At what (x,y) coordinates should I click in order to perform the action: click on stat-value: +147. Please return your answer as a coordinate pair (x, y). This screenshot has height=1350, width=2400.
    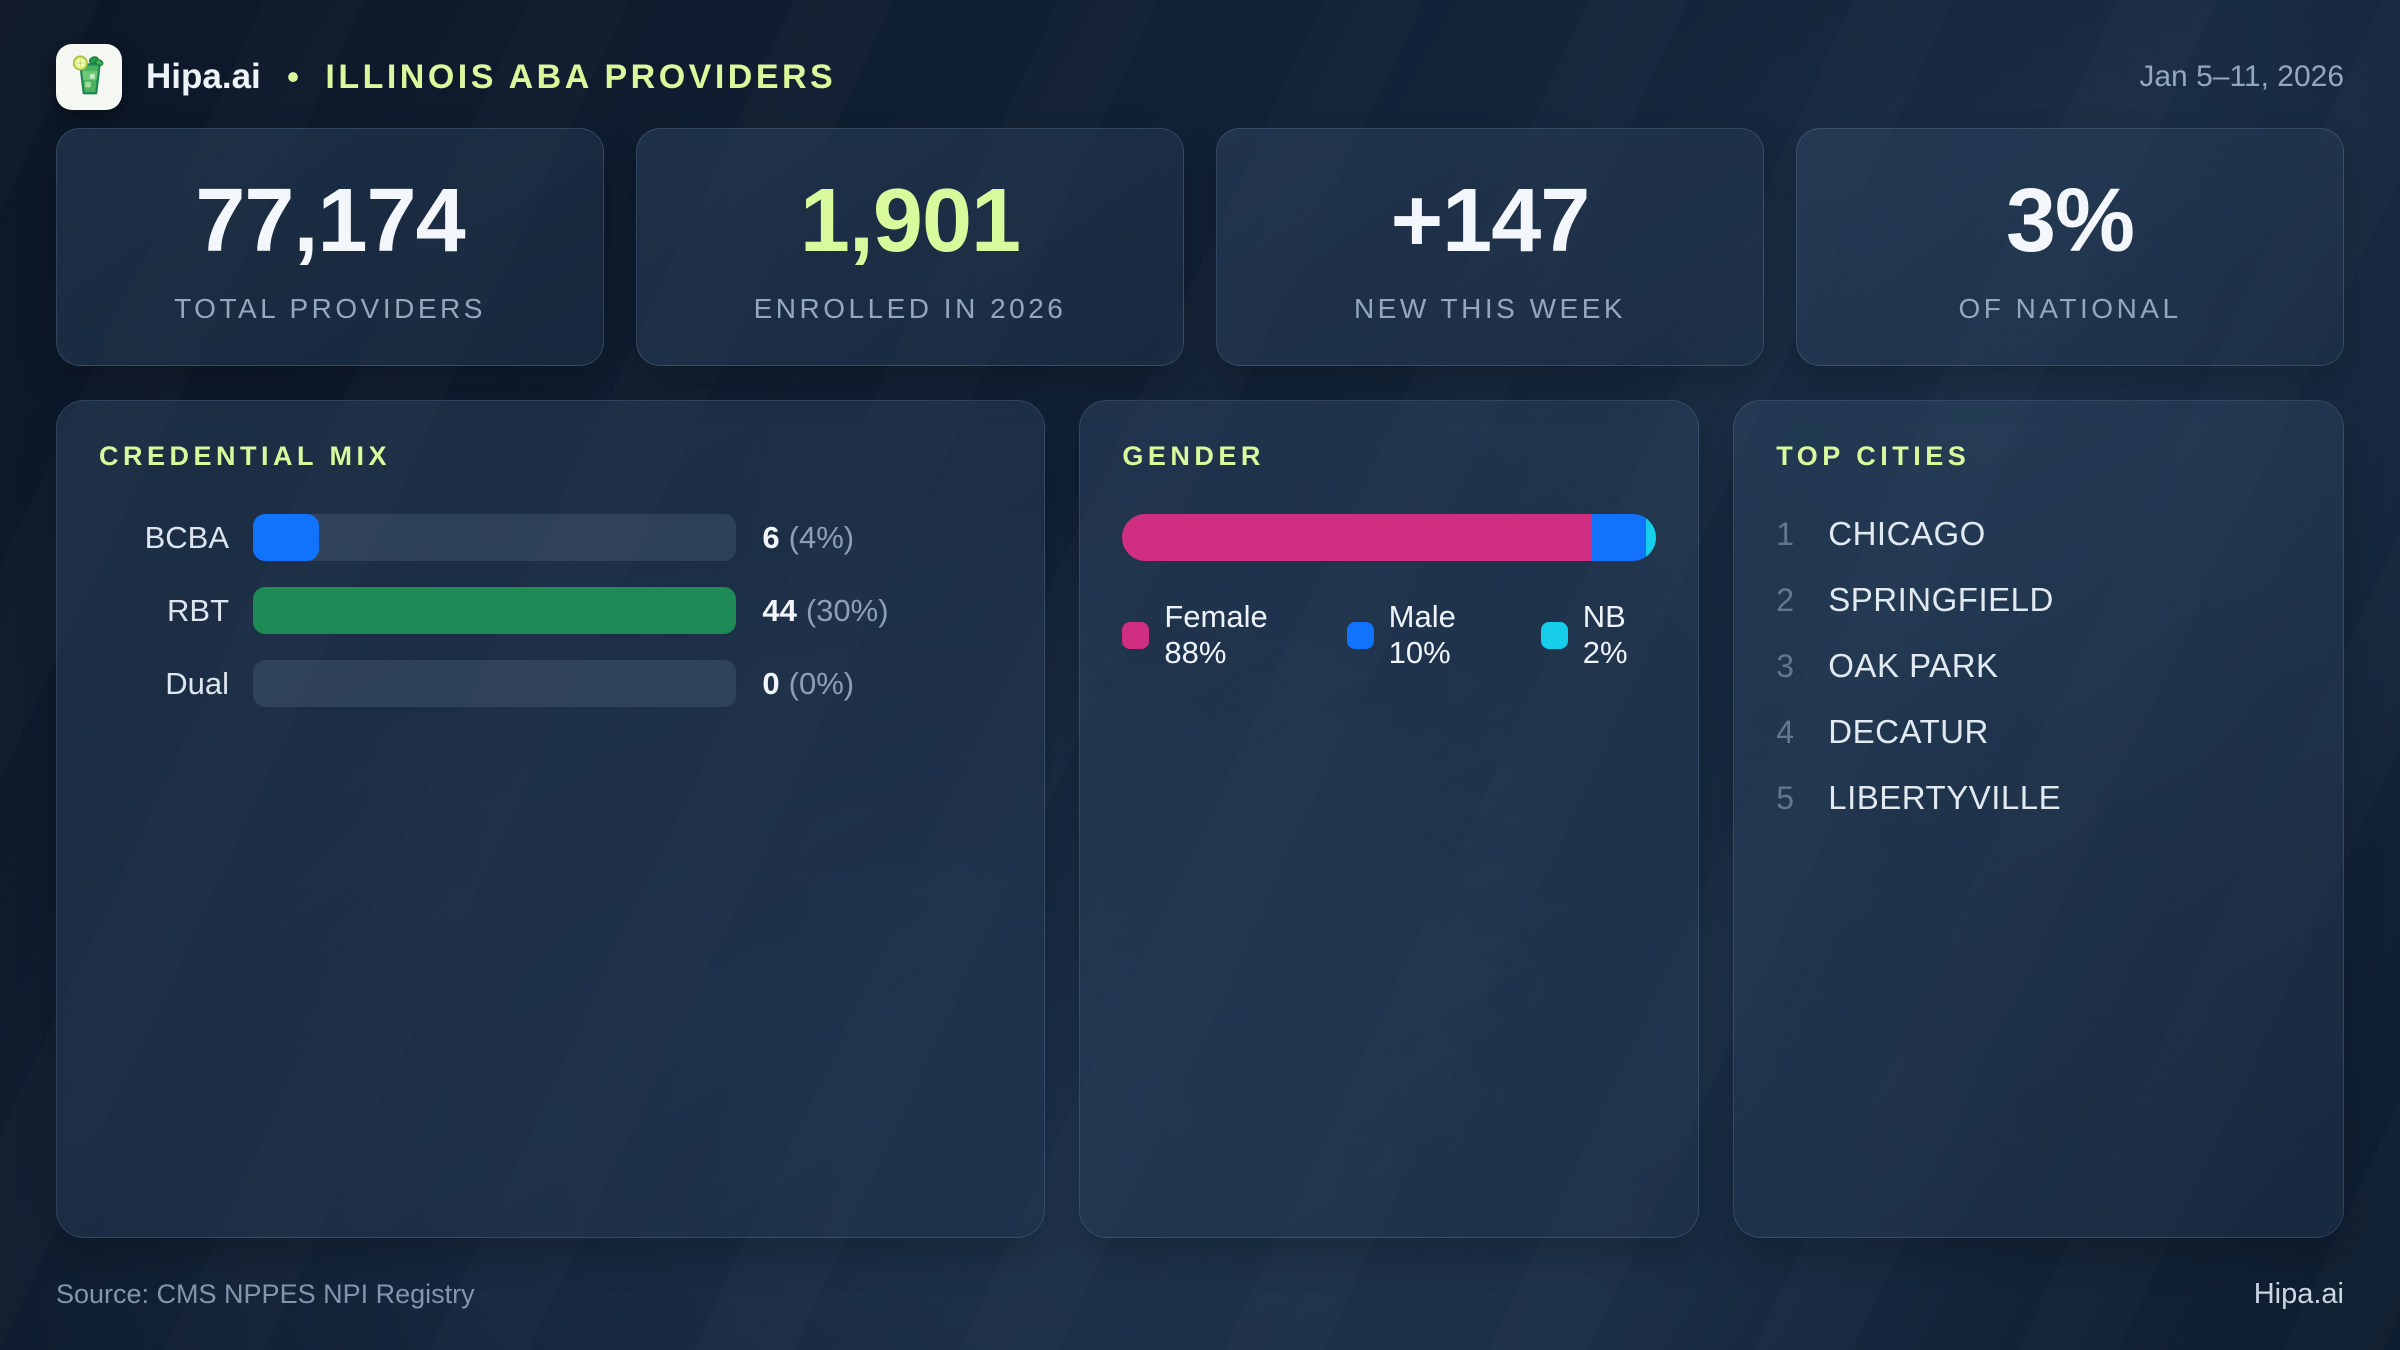
    Looking at the image, I should click on (1490, 220).